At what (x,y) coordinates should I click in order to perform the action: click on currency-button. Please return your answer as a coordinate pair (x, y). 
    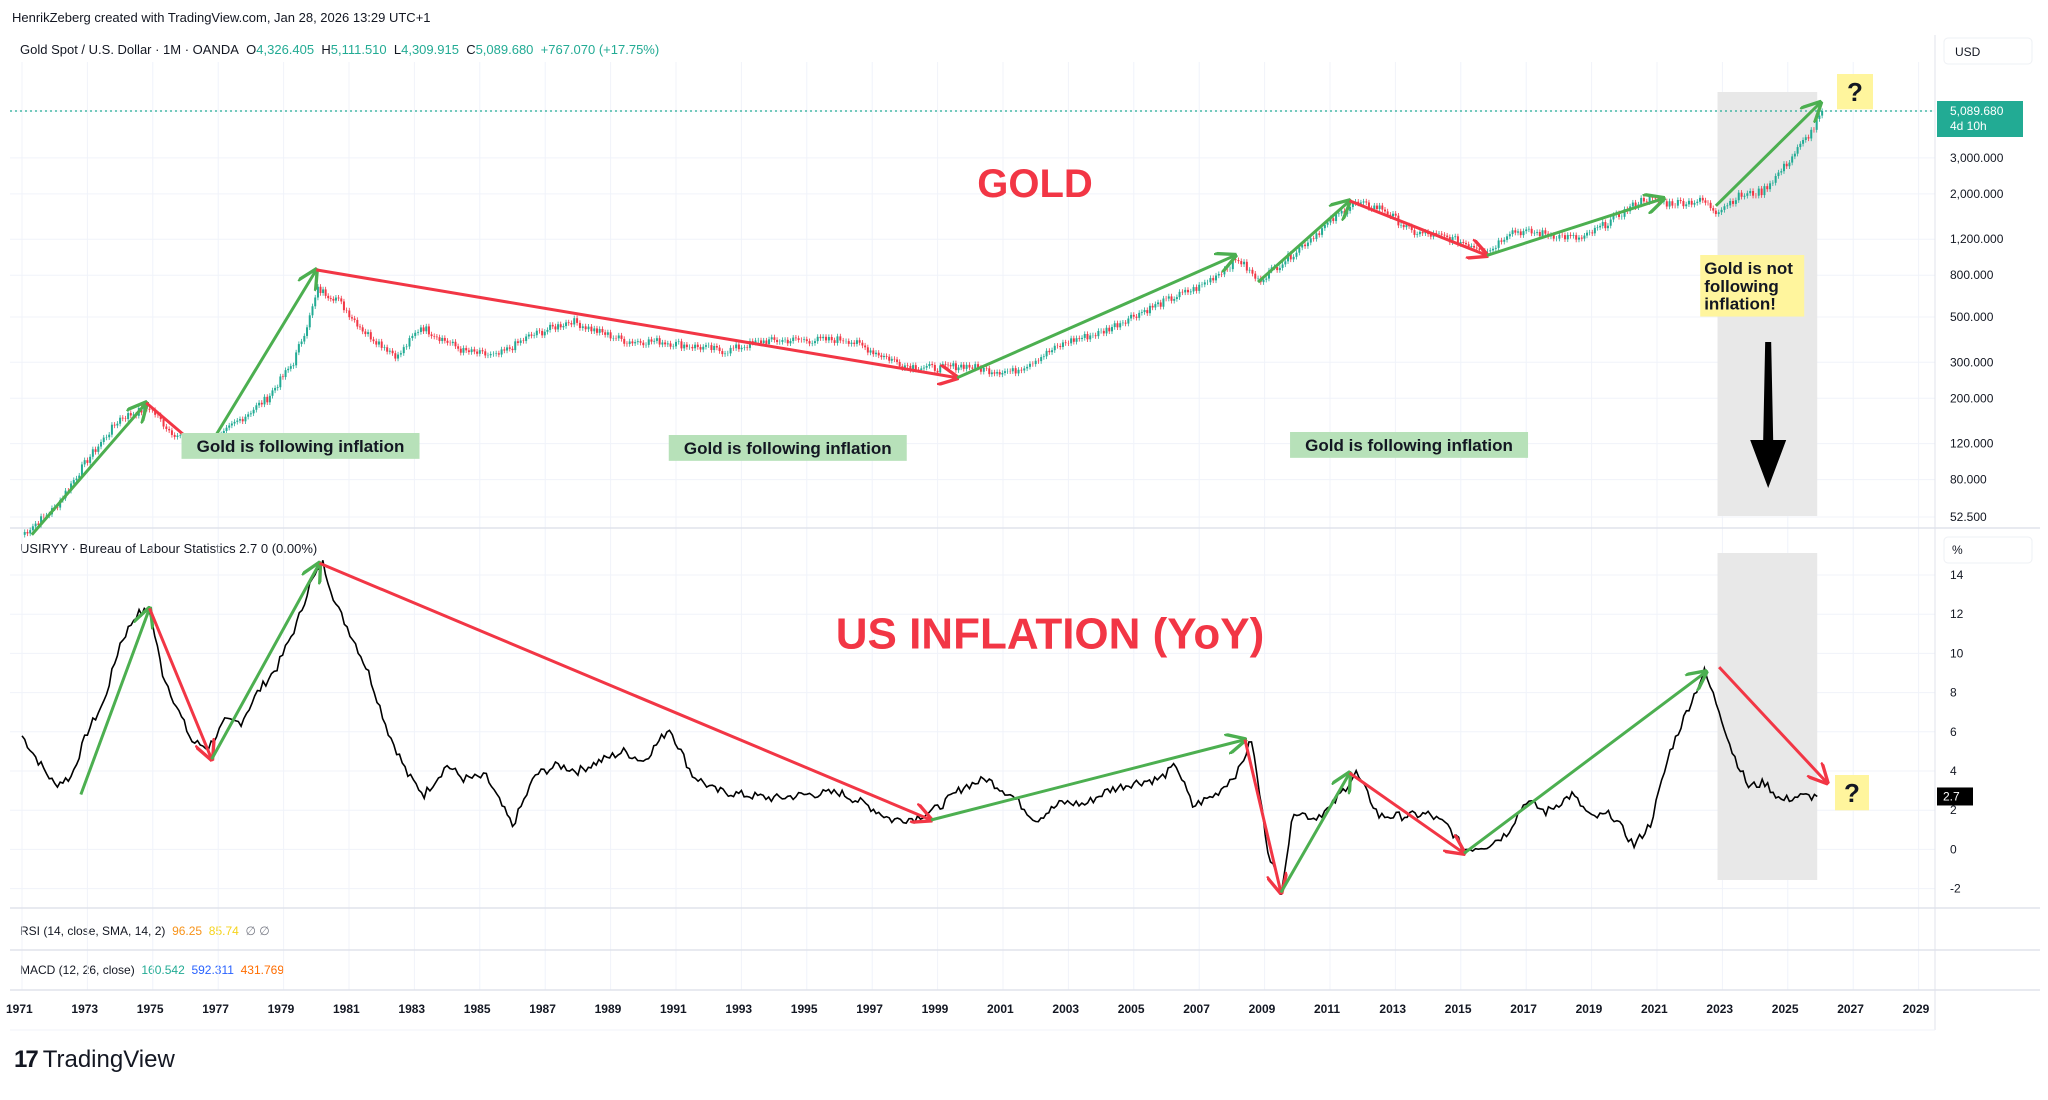
    Looking at the image, I should click on (1988, 51).